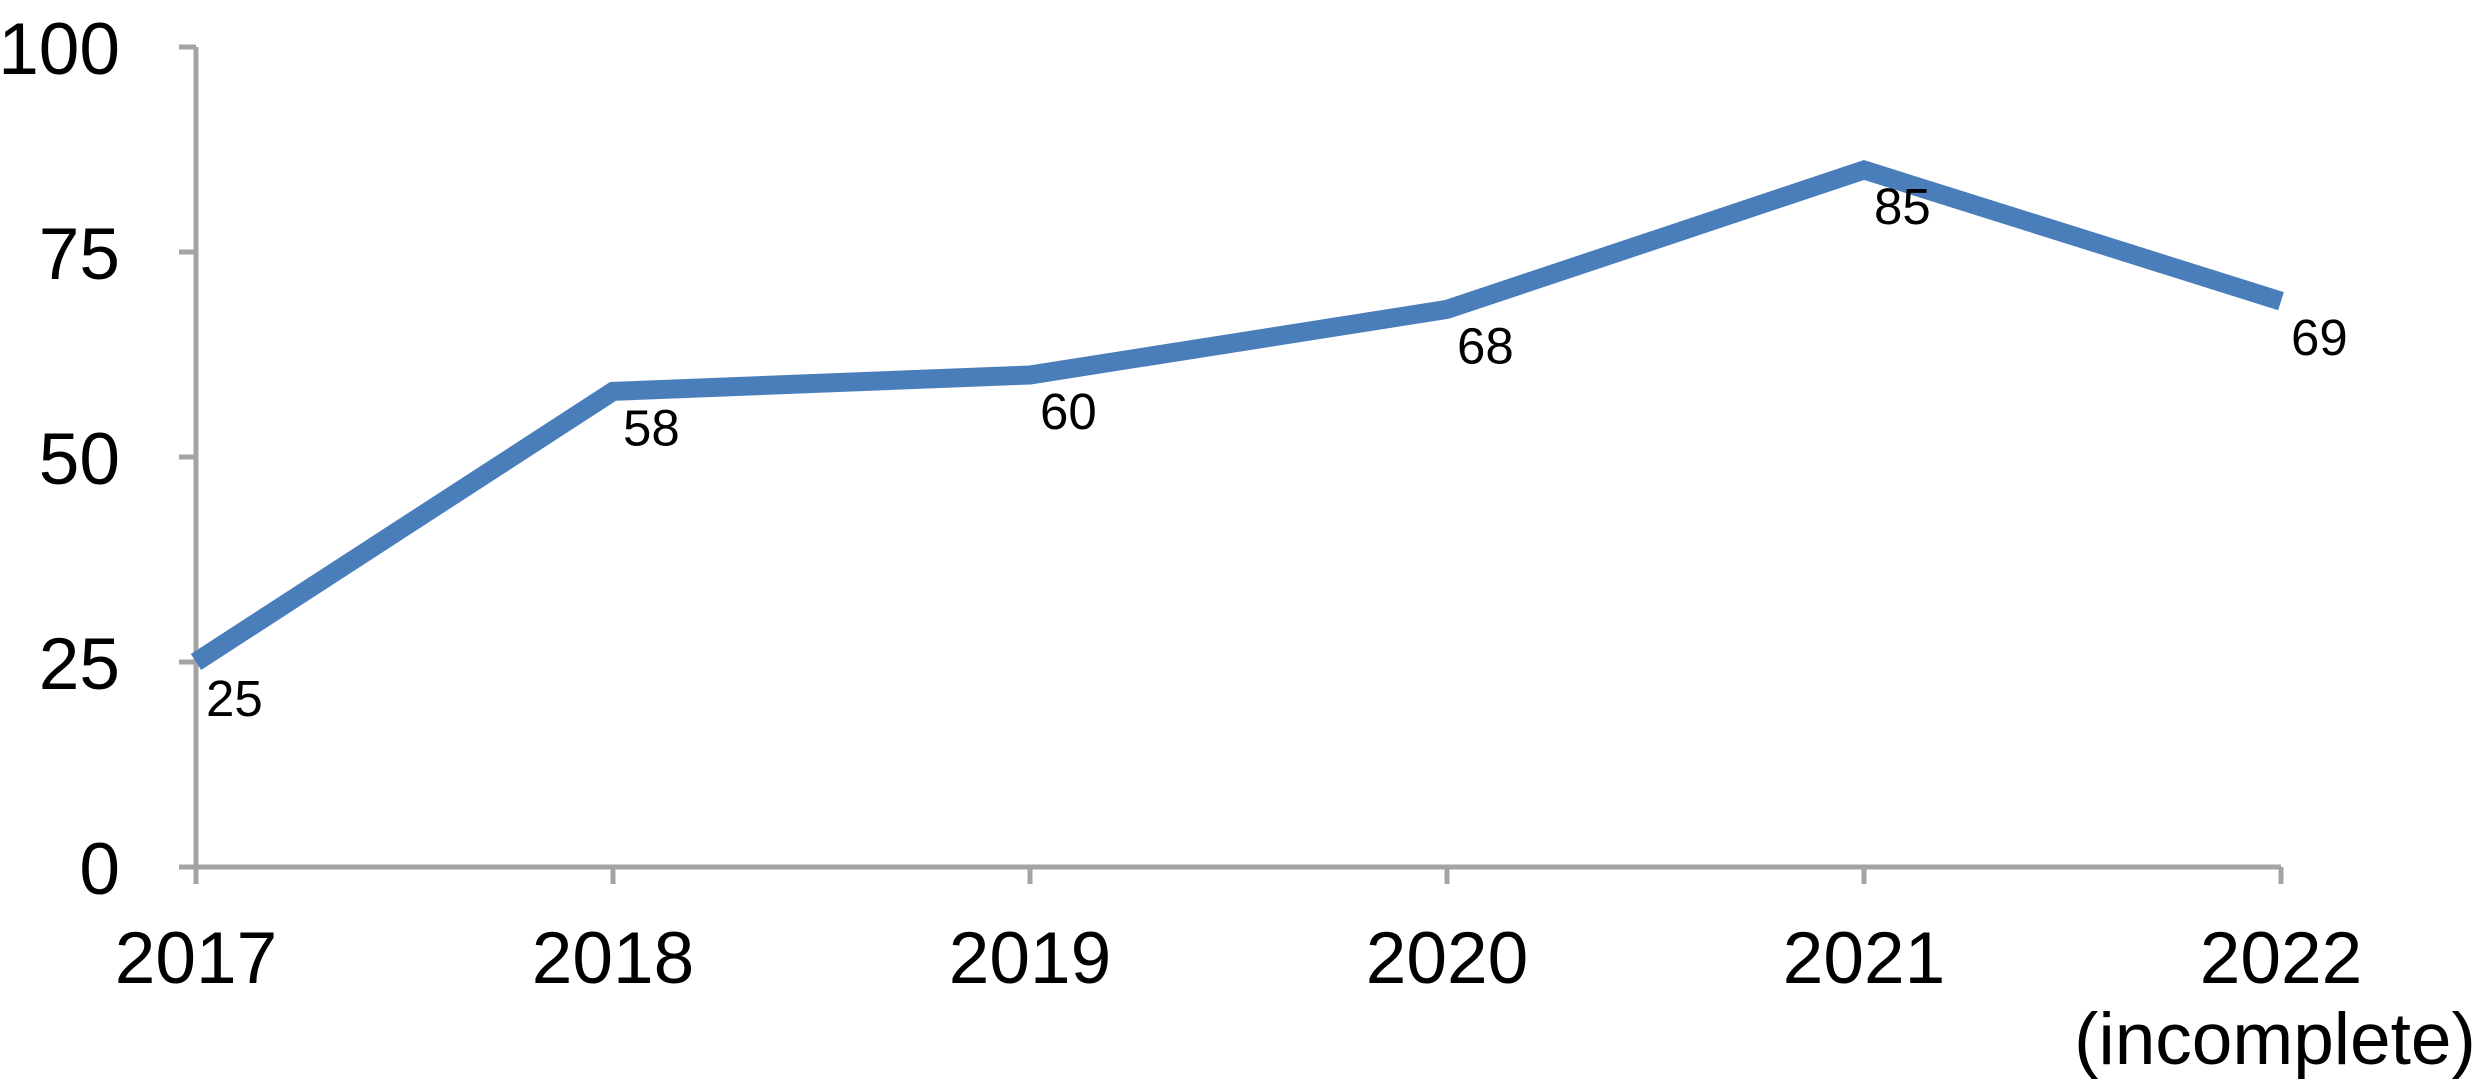 The height and width of the screenshot is (1084, 2474). Describe the element at coordinates (60, 49) in the screenshot. I see `y-tick-label: 100` at that location.